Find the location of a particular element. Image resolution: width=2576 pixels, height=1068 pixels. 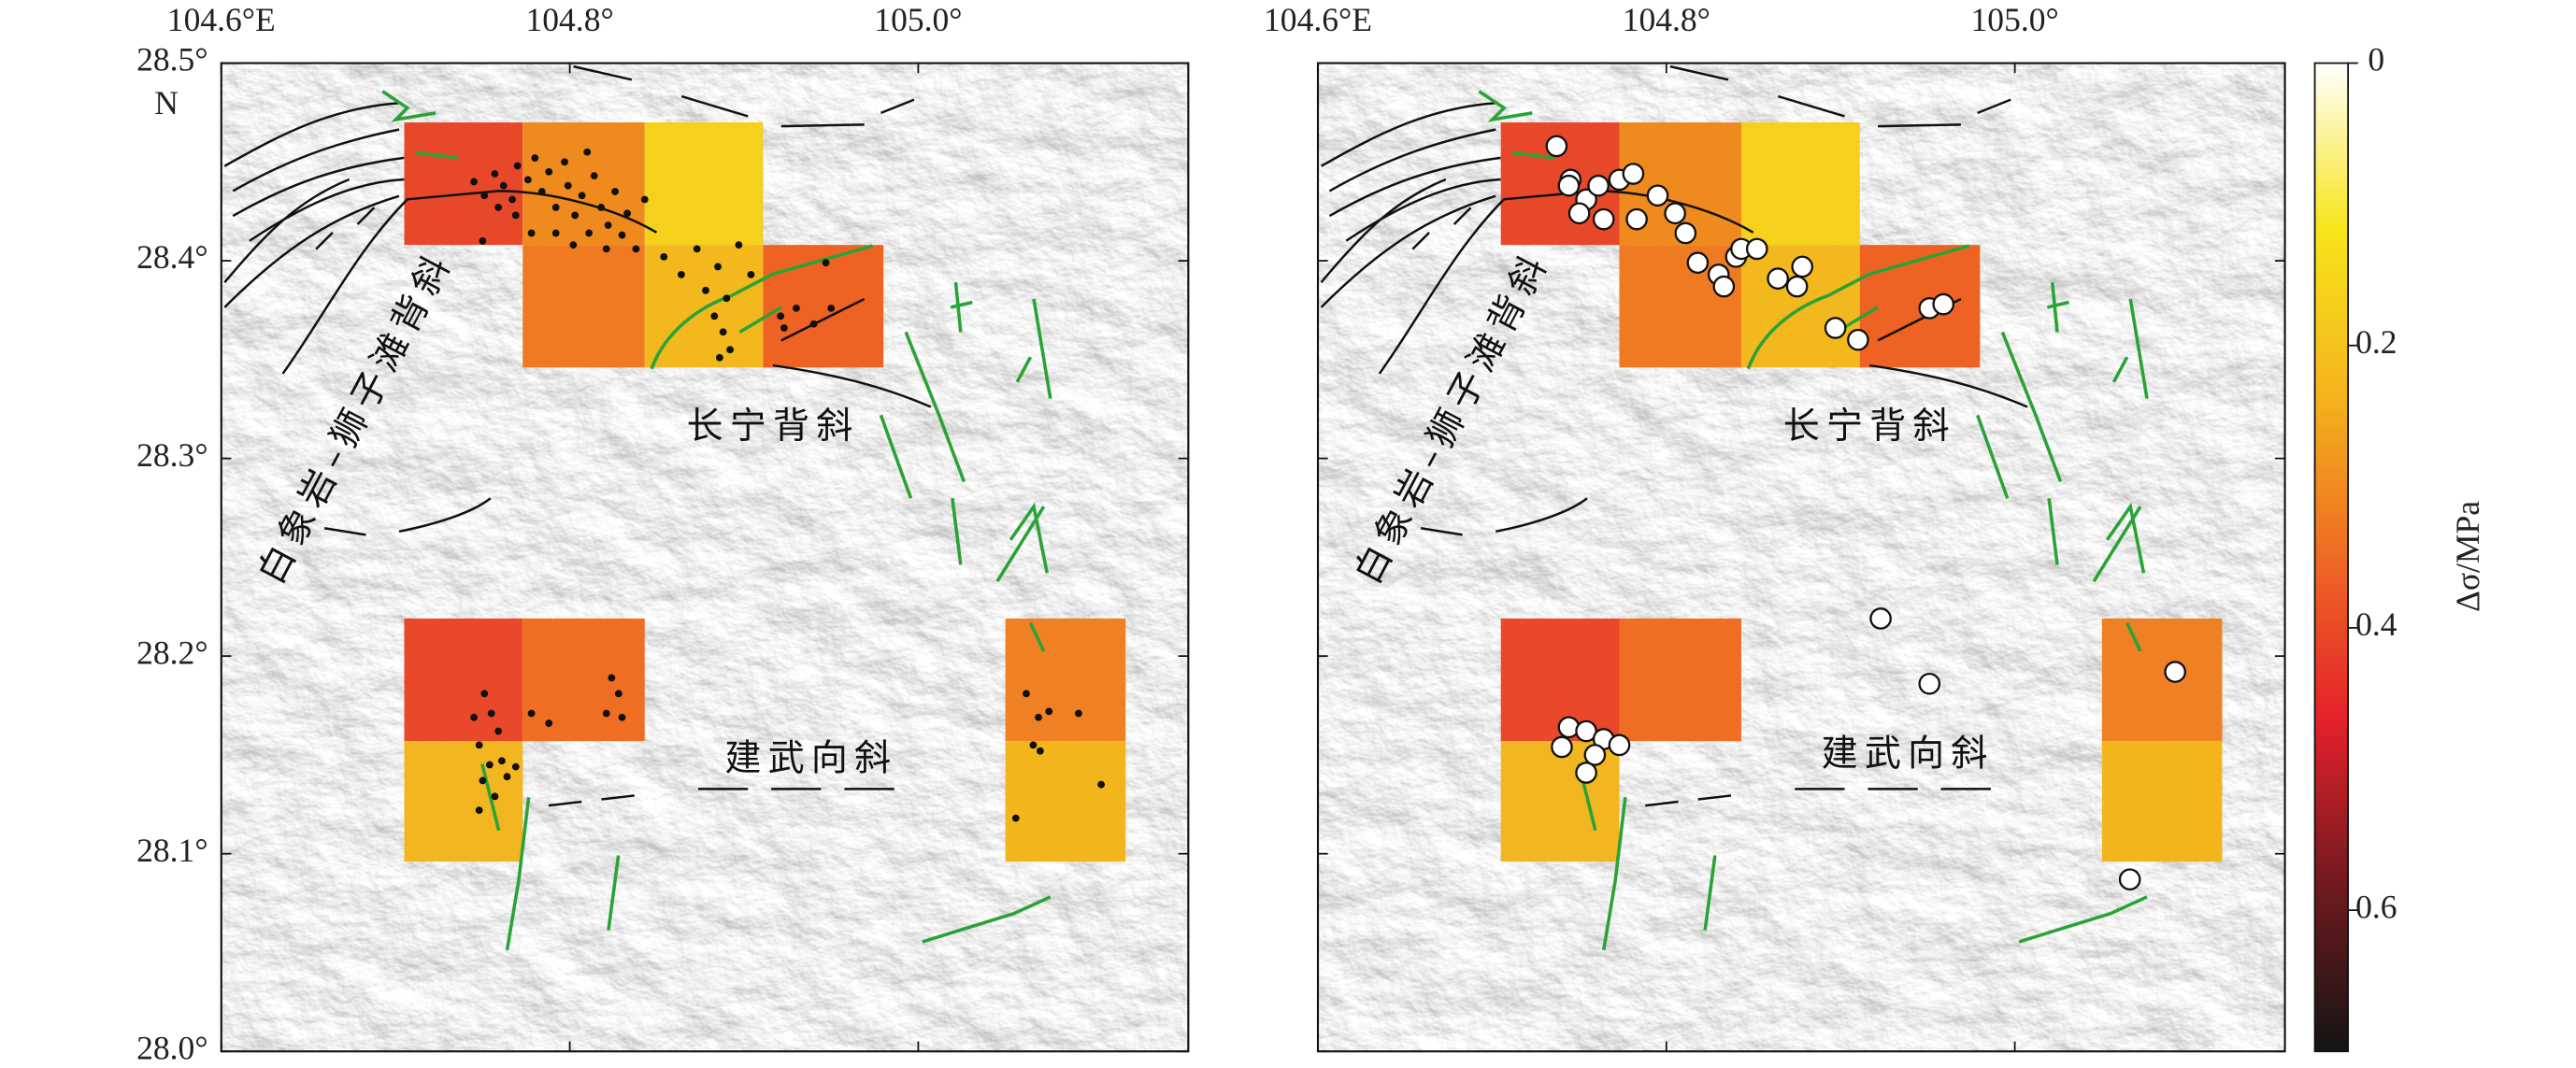

map-label: 长宁背斜 is located at coordinates (1869, 427).